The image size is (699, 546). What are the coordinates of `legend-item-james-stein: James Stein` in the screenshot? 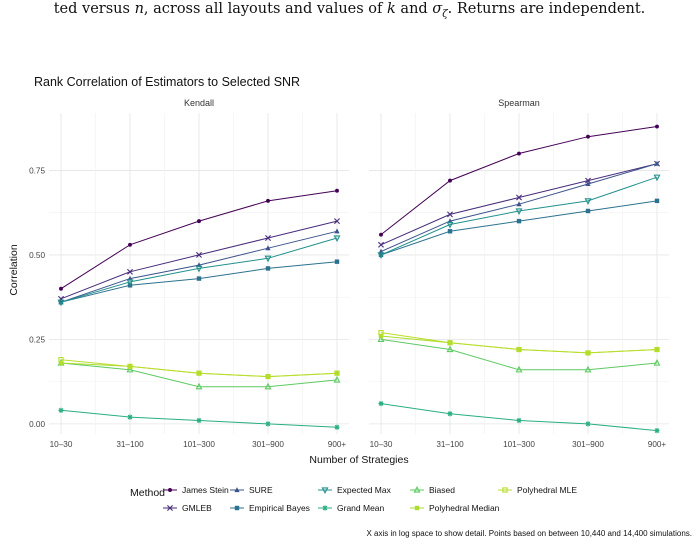 It's located at (196, 490).